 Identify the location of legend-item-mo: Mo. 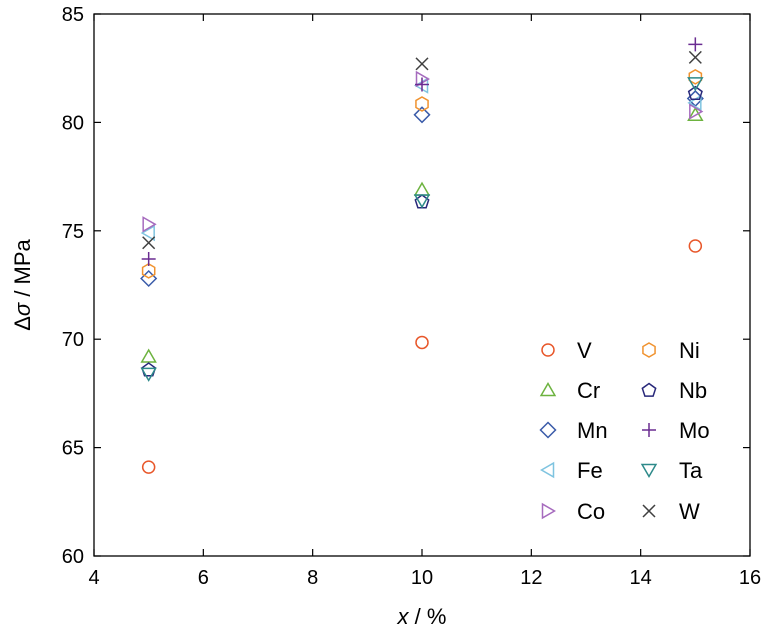
(676, 430).